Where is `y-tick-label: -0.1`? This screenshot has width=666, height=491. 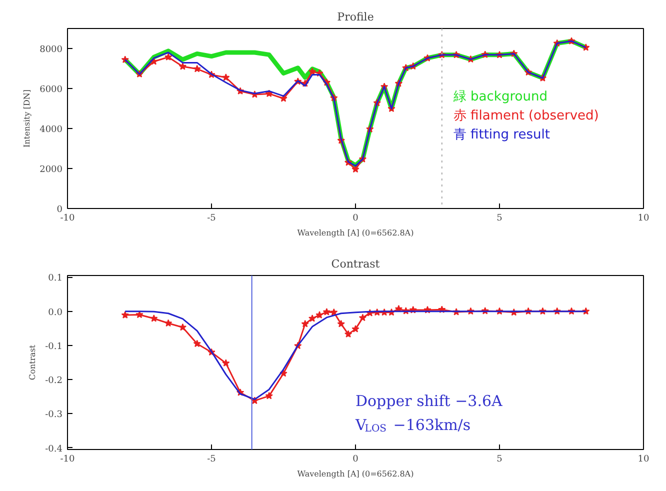 y-tick-label: -0.1 is located at coordinates (54, 347).